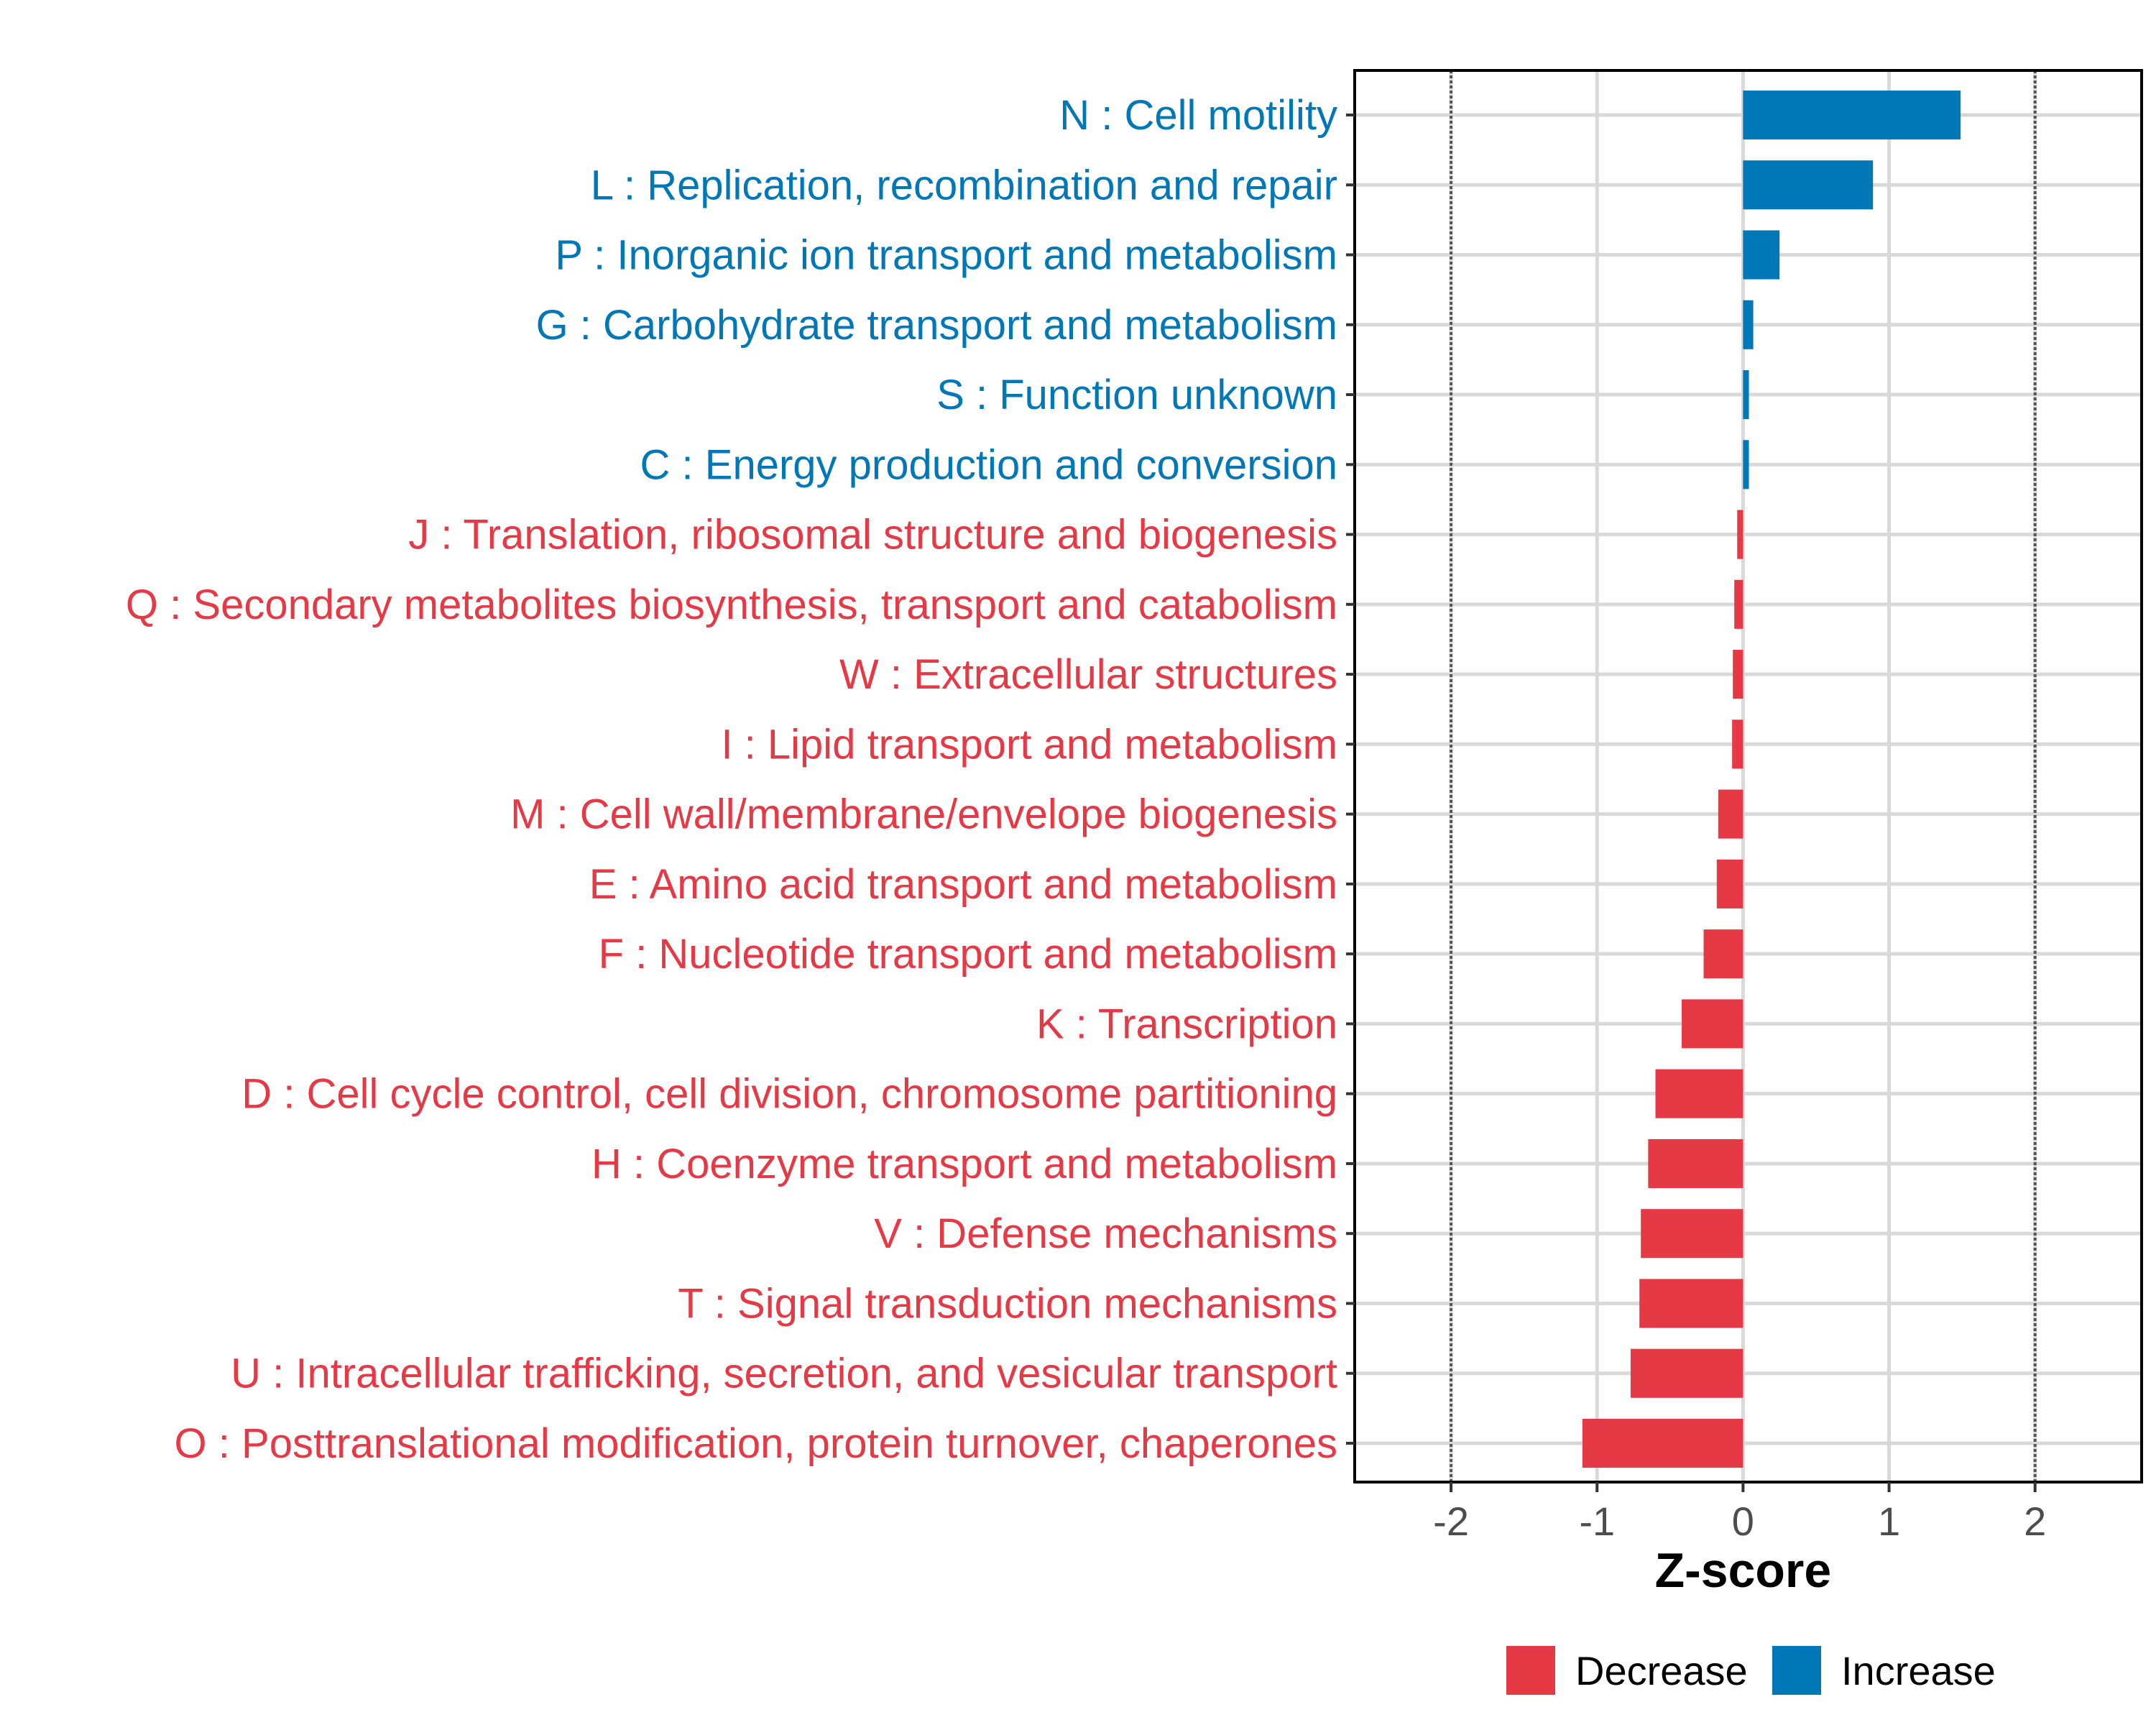 Image resolution: width=2156 pixels, height=1725 pixels. Describe the element at coordinates (1661, 1670) in the screenshot. I see `legend-label: Decrease` at that location.